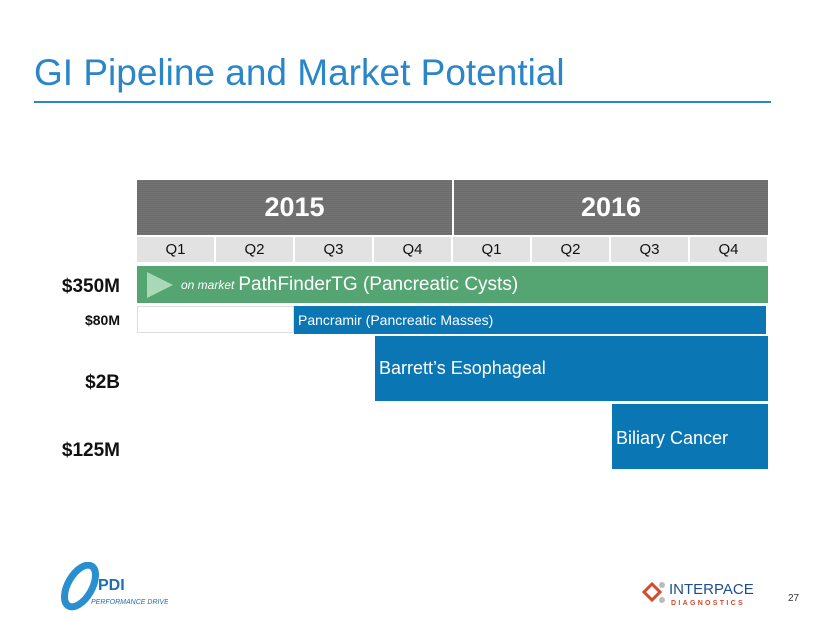 The width and height of the screenshot is (822, 635). Describe the element at coordinates (711, 589) in the screenshot. I see `svg-text: INTERPACE` at that location.